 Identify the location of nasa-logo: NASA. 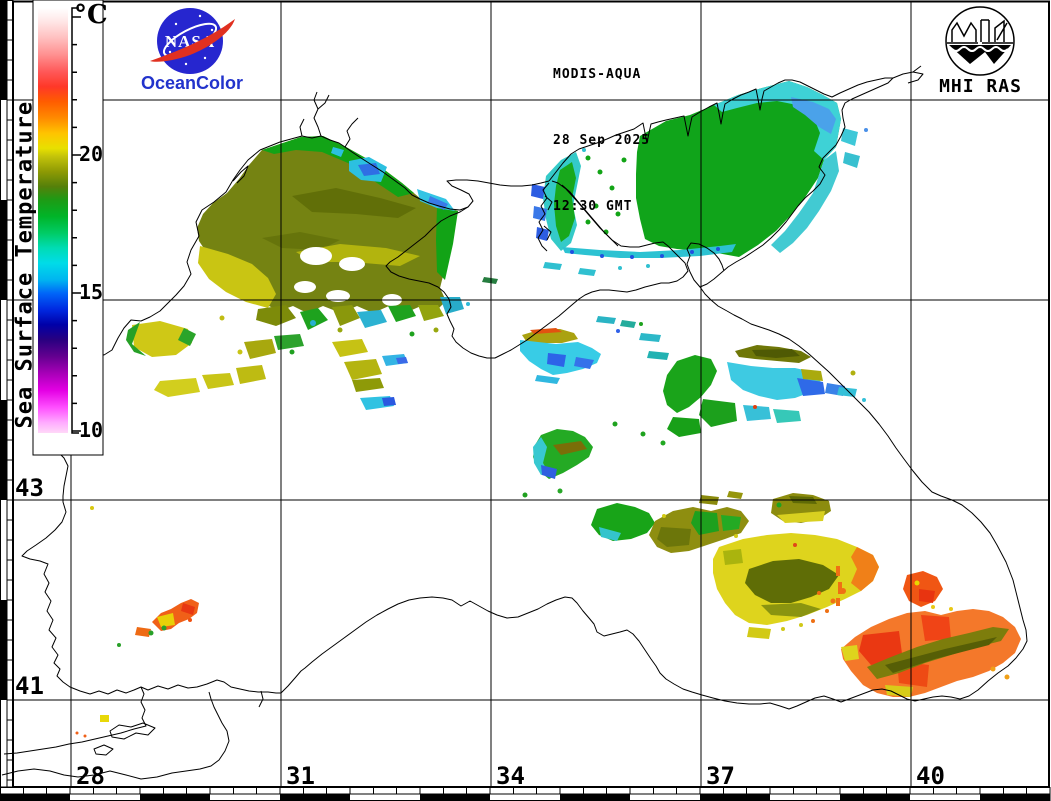
(192, 41).